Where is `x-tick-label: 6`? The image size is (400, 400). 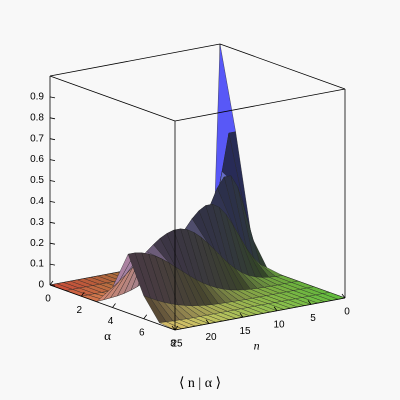 x-tick-label: 6 is located at coordinates (142, 332).